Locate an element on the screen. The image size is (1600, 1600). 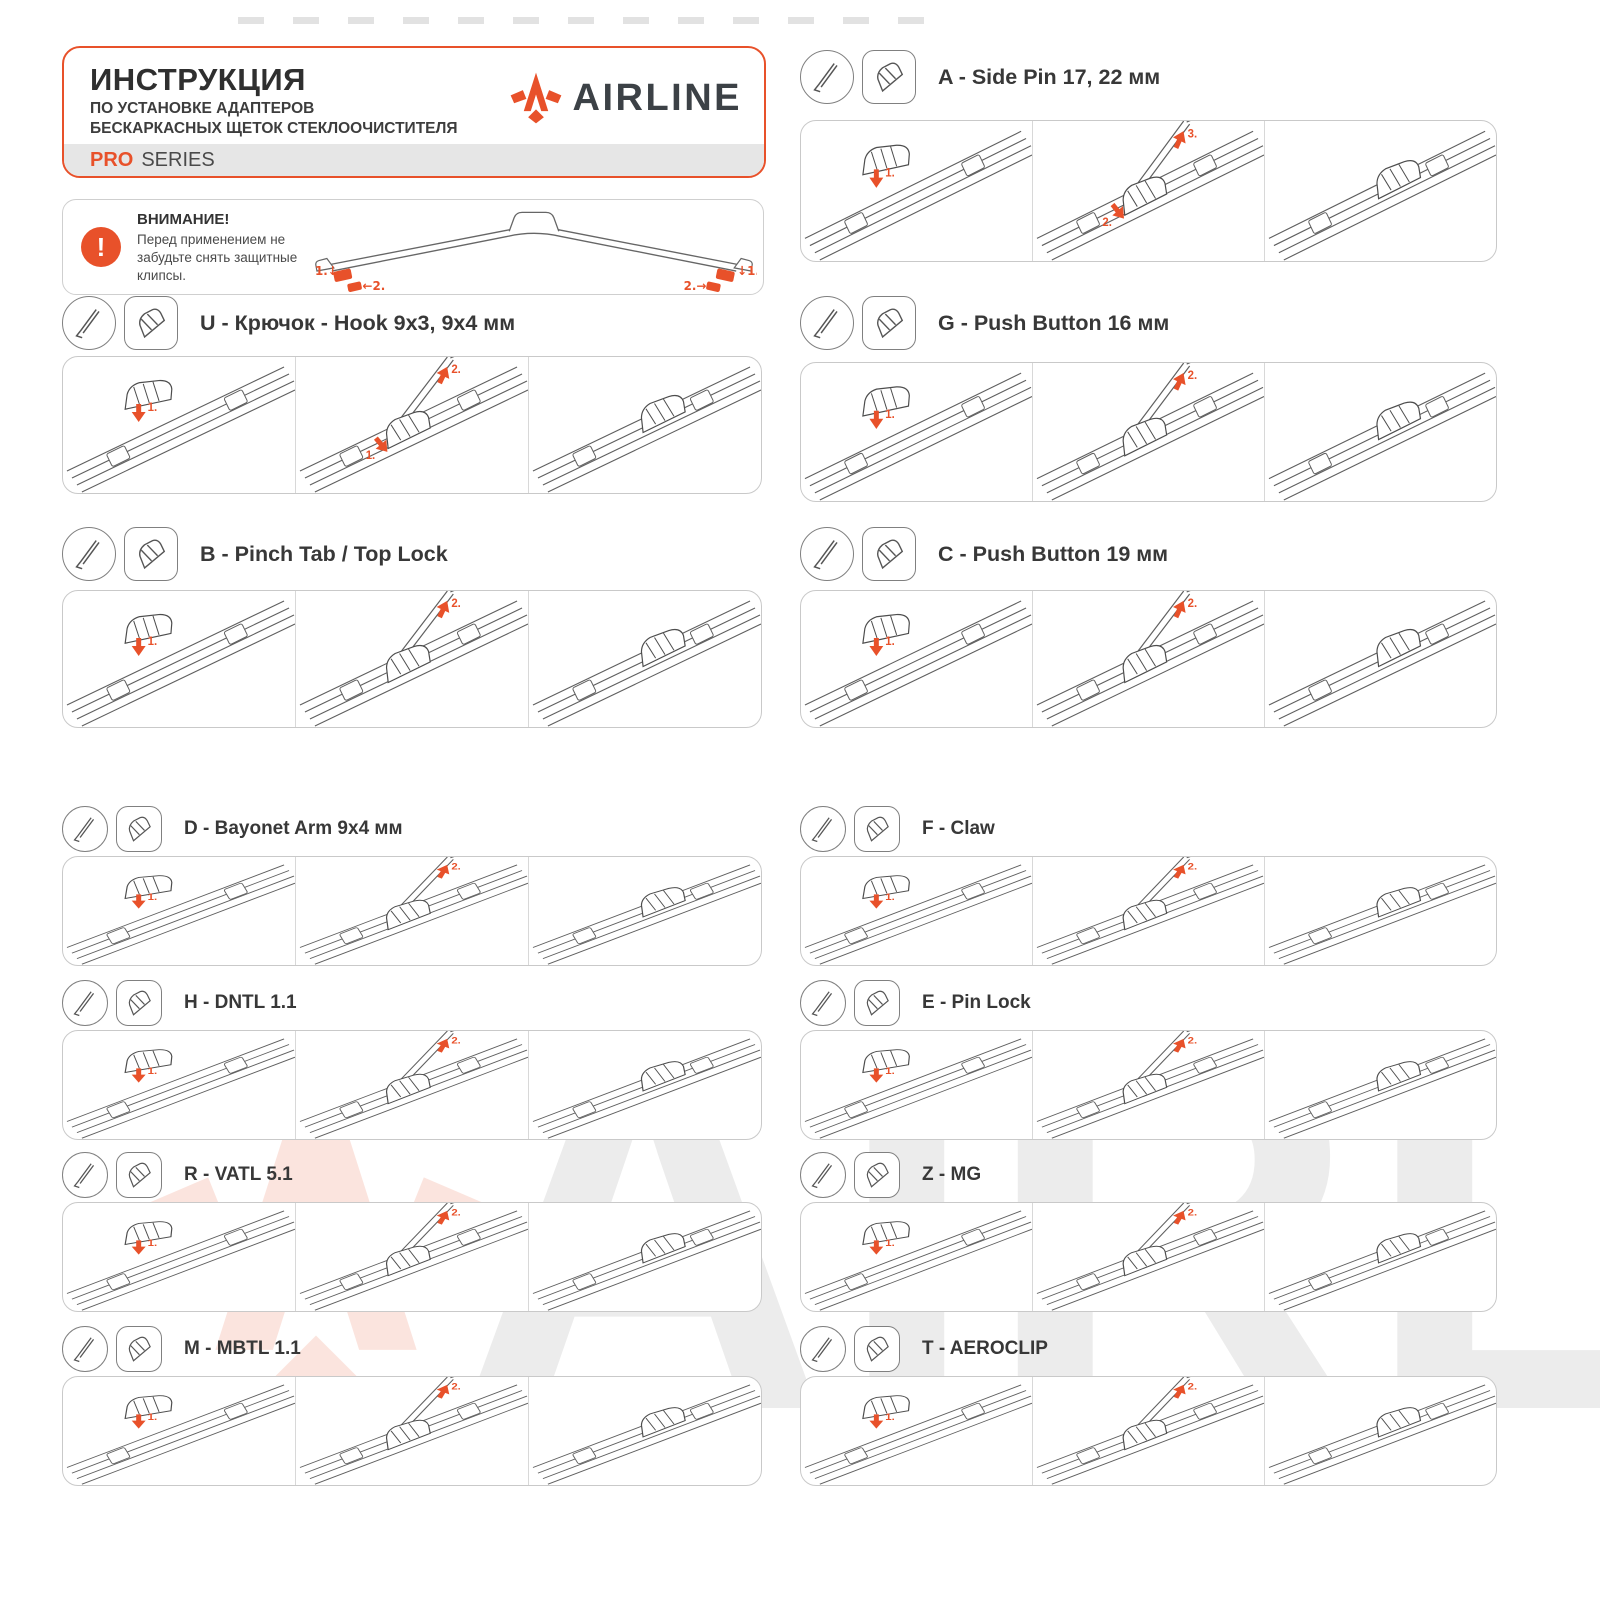
section-header-B: B - Pinch Tab / Top Lock is located at coordinates (255, 554).